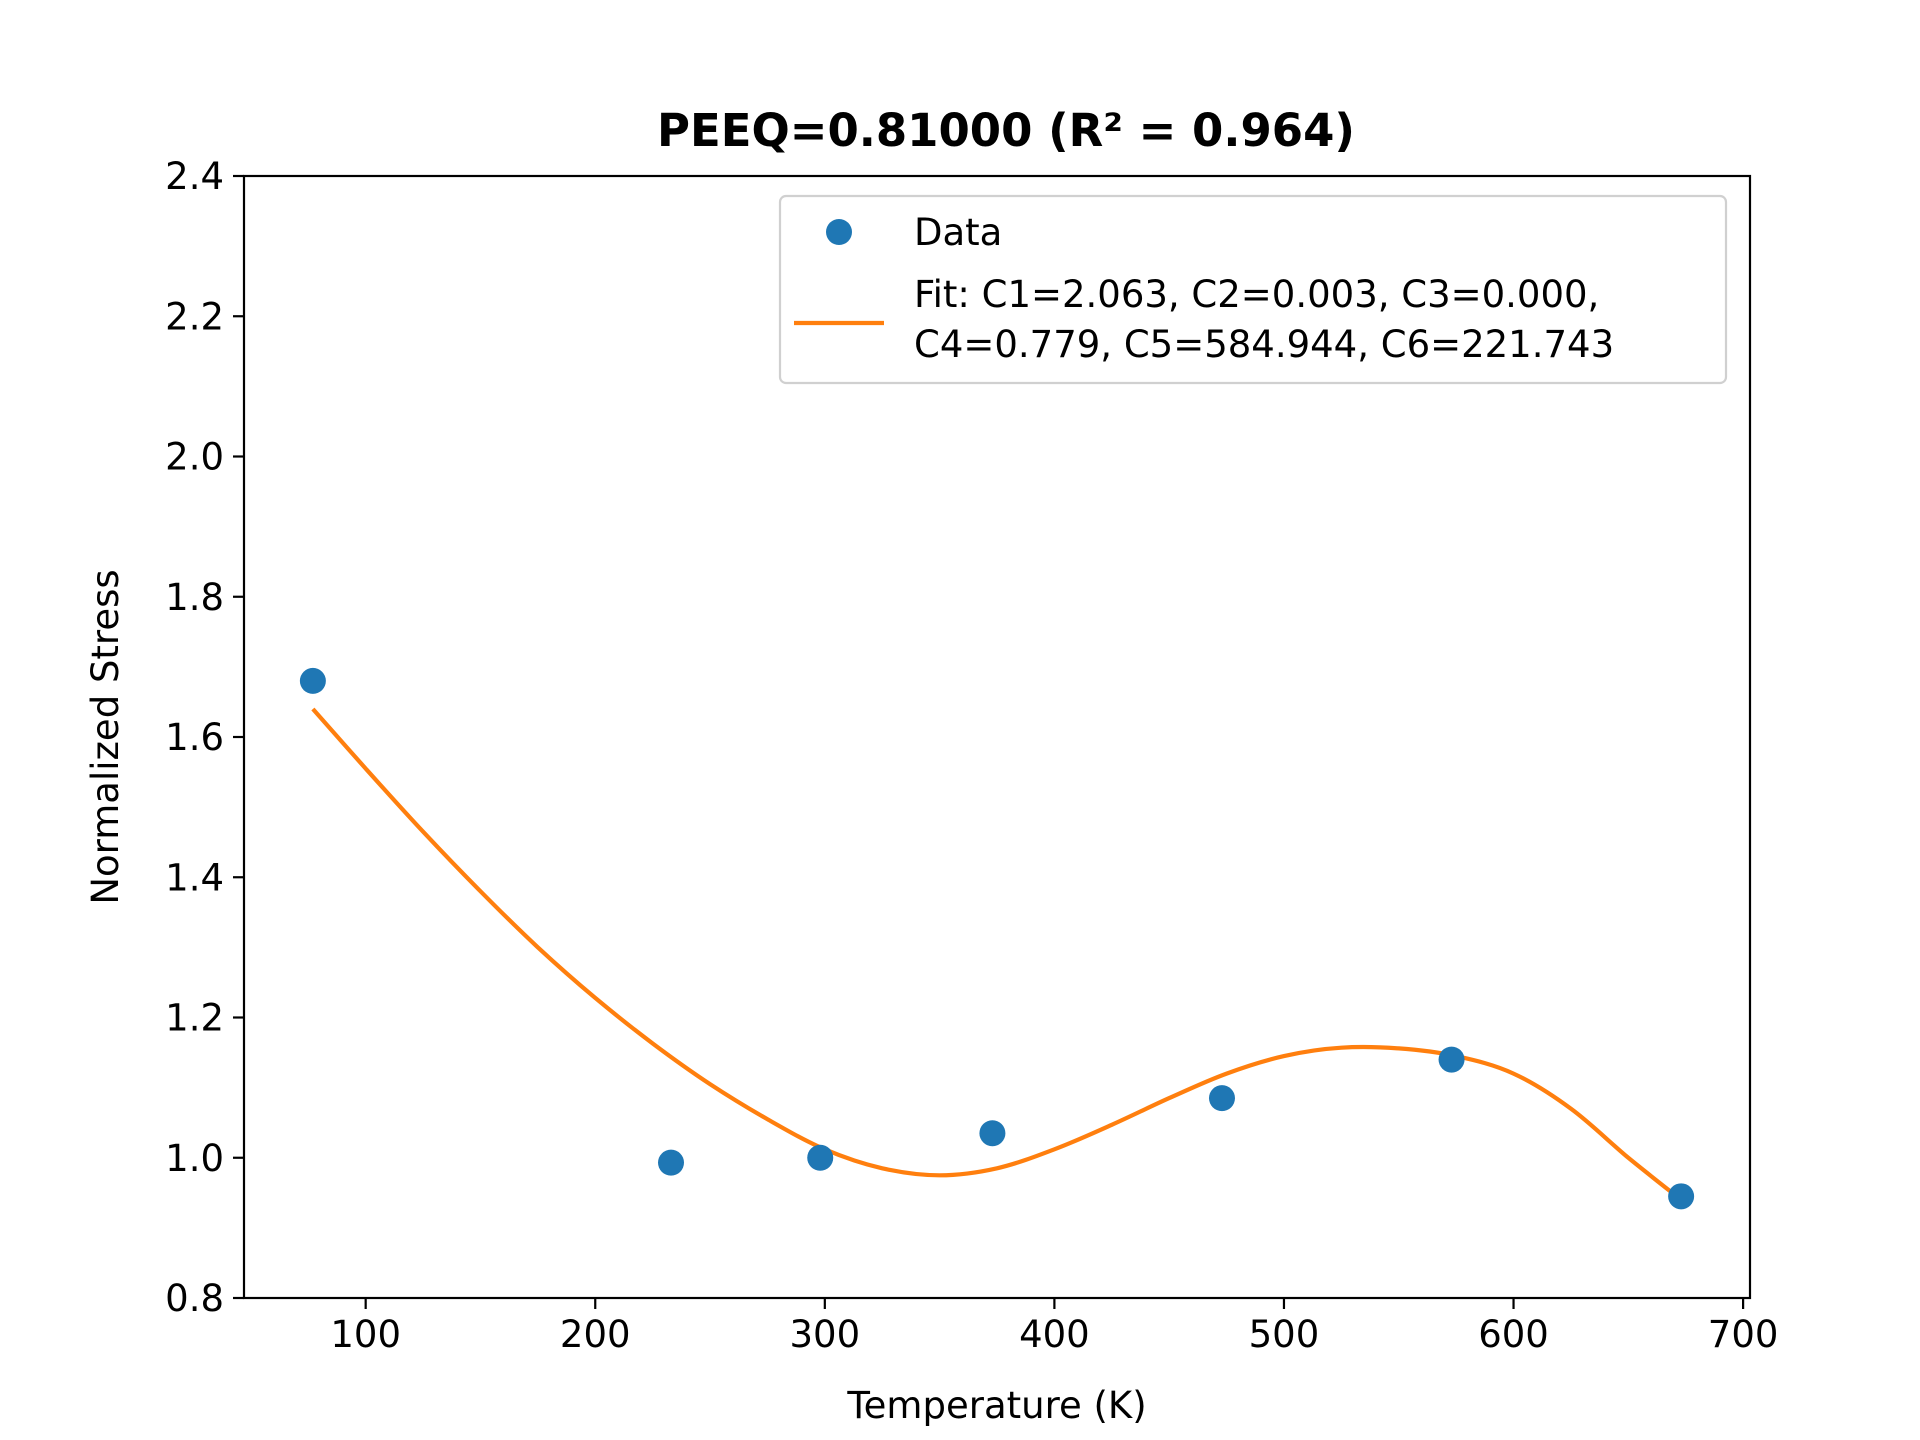  I want to click on chart-title: PEEQ=0.81000 (R² = 0.964), so click(1006, 130).